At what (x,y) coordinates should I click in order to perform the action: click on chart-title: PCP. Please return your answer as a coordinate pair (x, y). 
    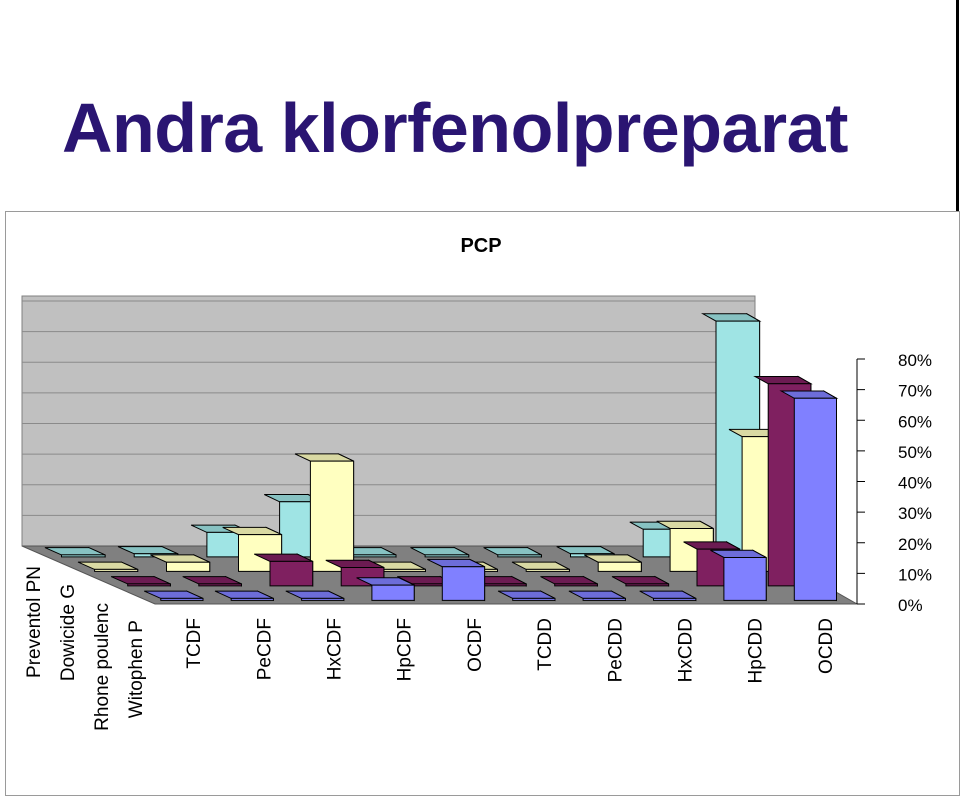
    Looking at the image, I should click on (480, 246).